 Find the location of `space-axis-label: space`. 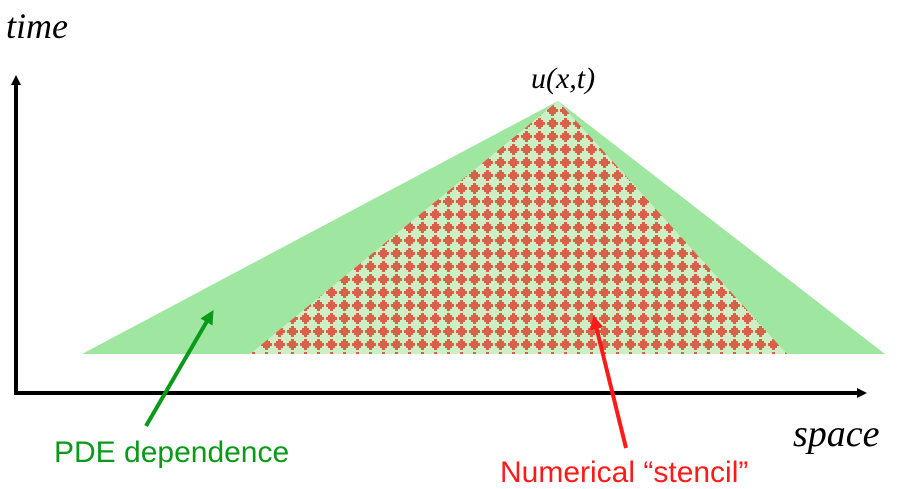

space-axis-label: space is located at coordinates (836, 434).